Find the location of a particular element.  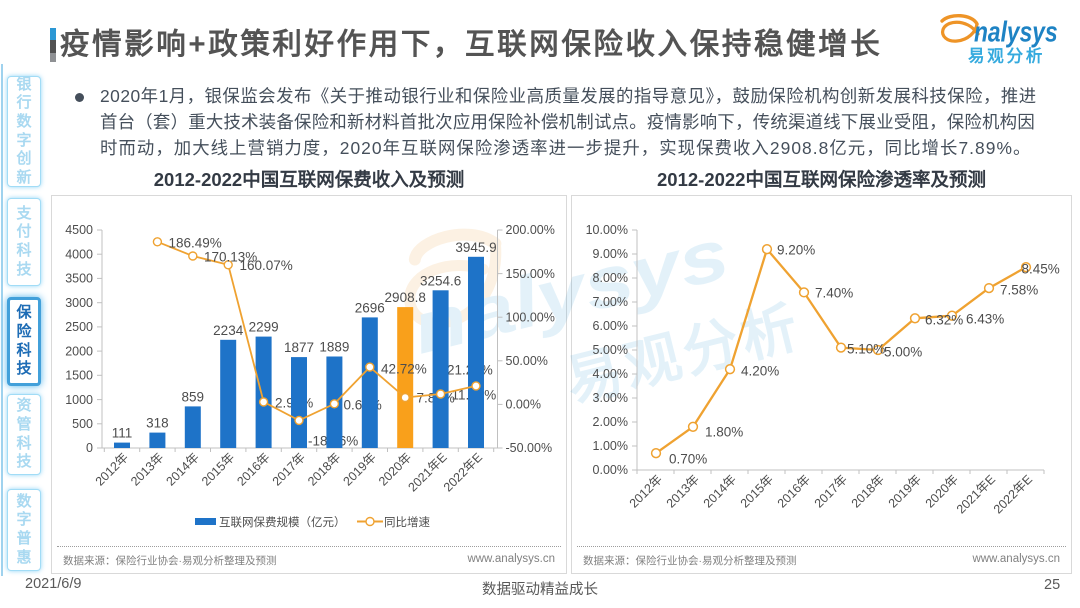

svg-text: 8.00% is located at coordinates (610, 278).